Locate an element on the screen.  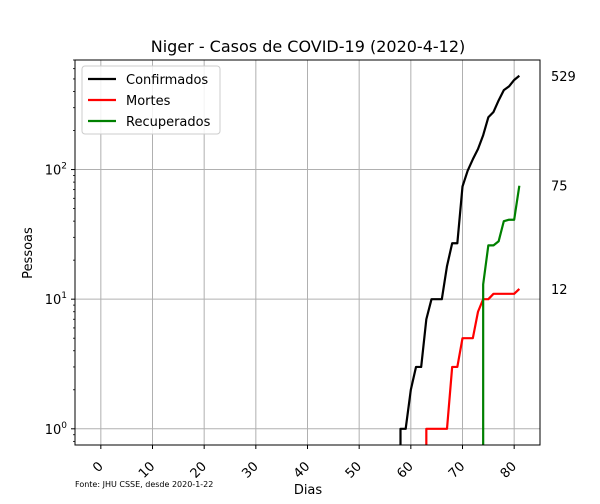
y-tick-label: 10² is located at coordinates (56, 170).